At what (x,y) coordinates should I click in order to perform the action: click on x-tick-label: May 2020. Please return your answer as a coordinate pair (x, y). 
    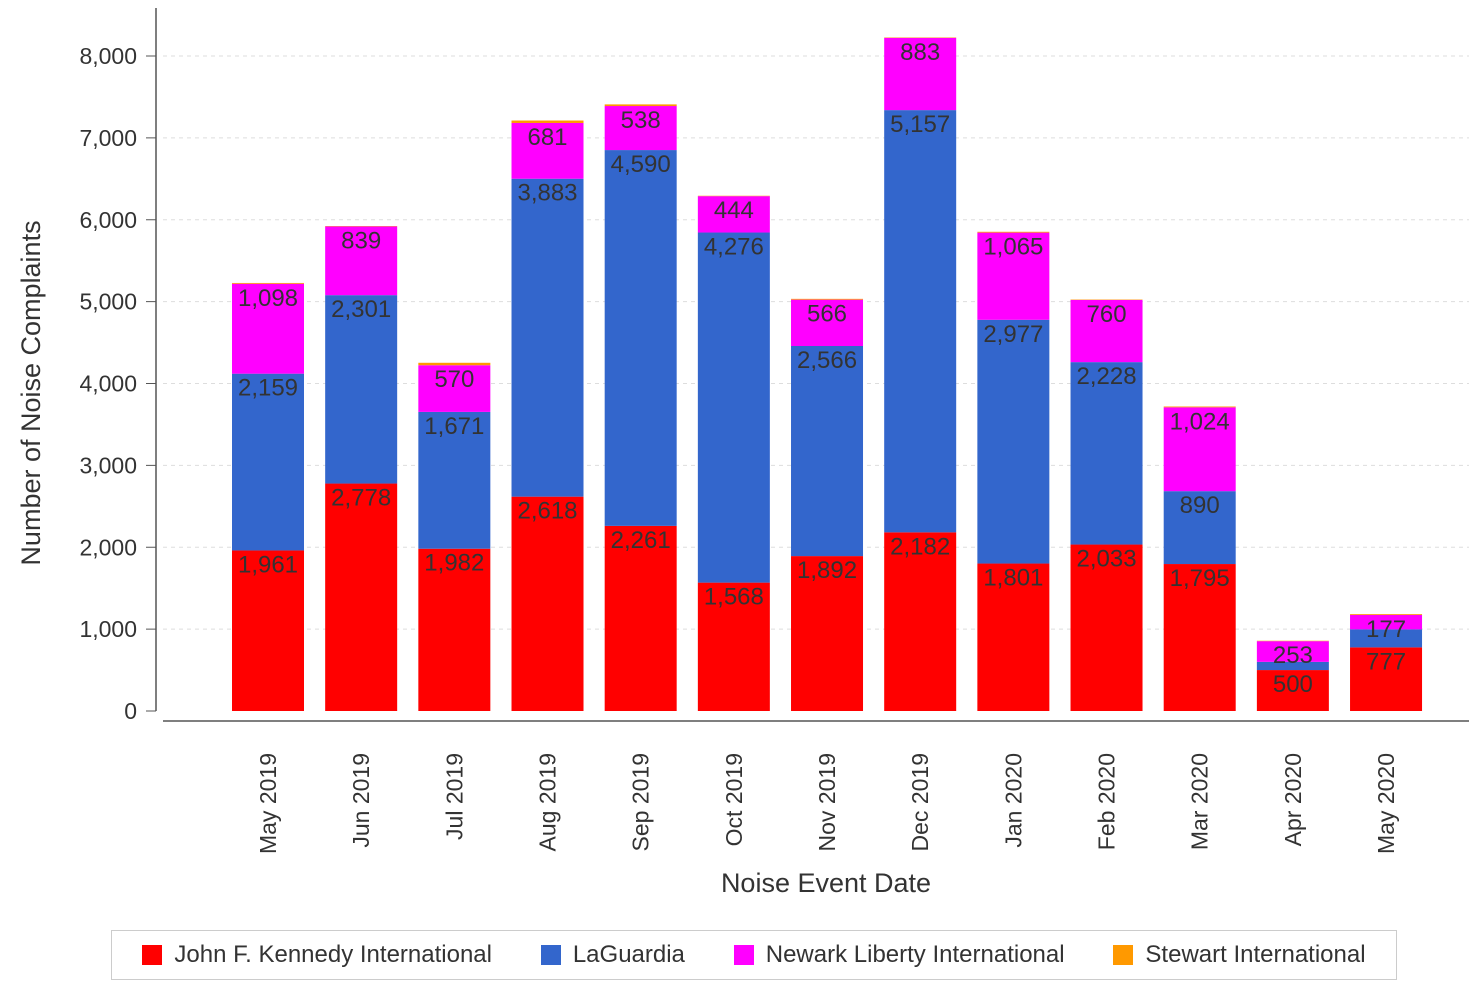
    Looking at the image, I should click on (1386, 803).